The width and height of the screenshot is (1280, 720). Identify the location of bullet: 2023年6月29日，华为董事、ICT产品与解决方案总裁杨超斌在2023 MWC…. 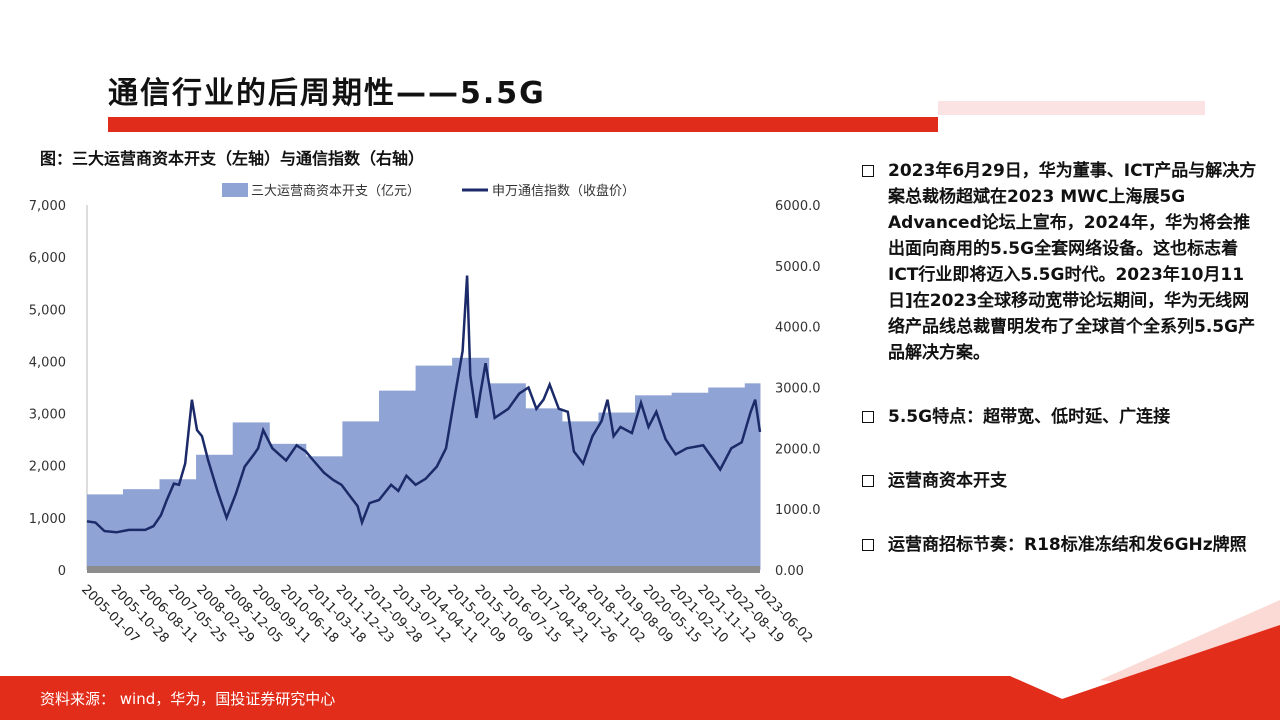
(1060, 262).